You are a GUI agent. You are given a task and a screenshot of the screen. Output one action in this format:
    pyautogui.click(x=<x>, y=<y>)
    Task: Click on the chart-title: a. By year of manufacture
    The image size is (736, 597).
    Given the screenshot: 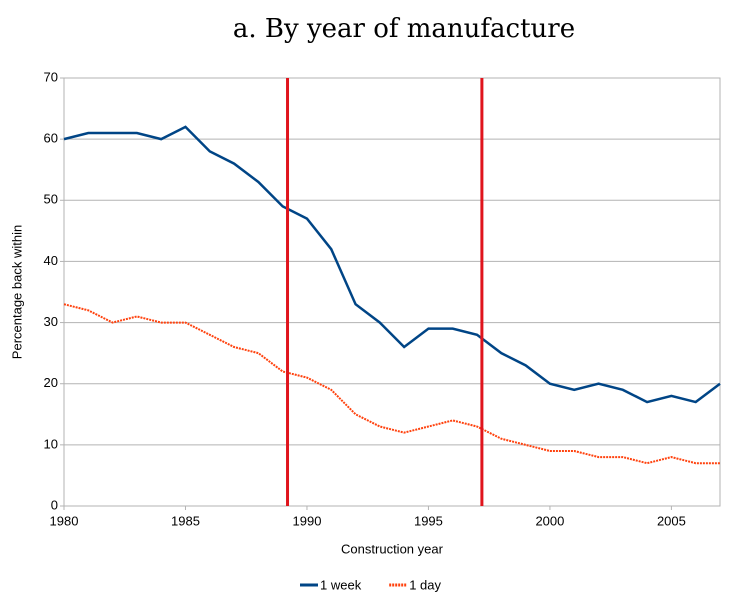 What is the action you would take?
    pyautogui.click(x=404, y=29)
    